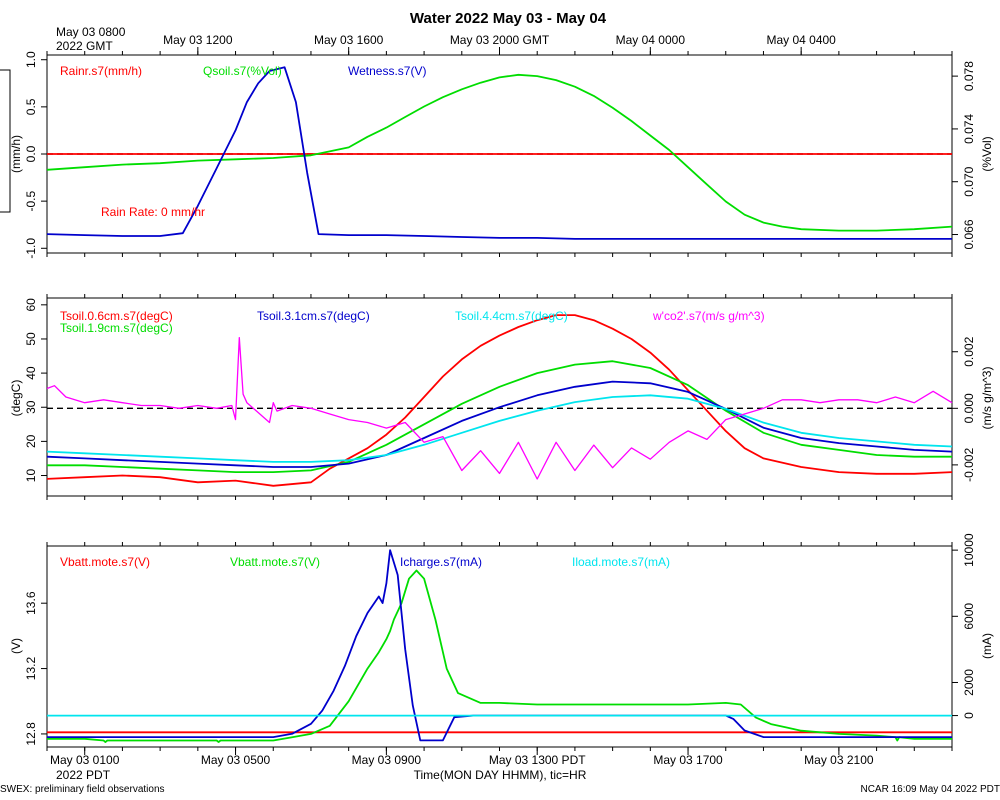 This screenshot has width=1000, height=800. I want to click on top-axis-tick-label: May 03 2000 GMT, so click(500, 40).